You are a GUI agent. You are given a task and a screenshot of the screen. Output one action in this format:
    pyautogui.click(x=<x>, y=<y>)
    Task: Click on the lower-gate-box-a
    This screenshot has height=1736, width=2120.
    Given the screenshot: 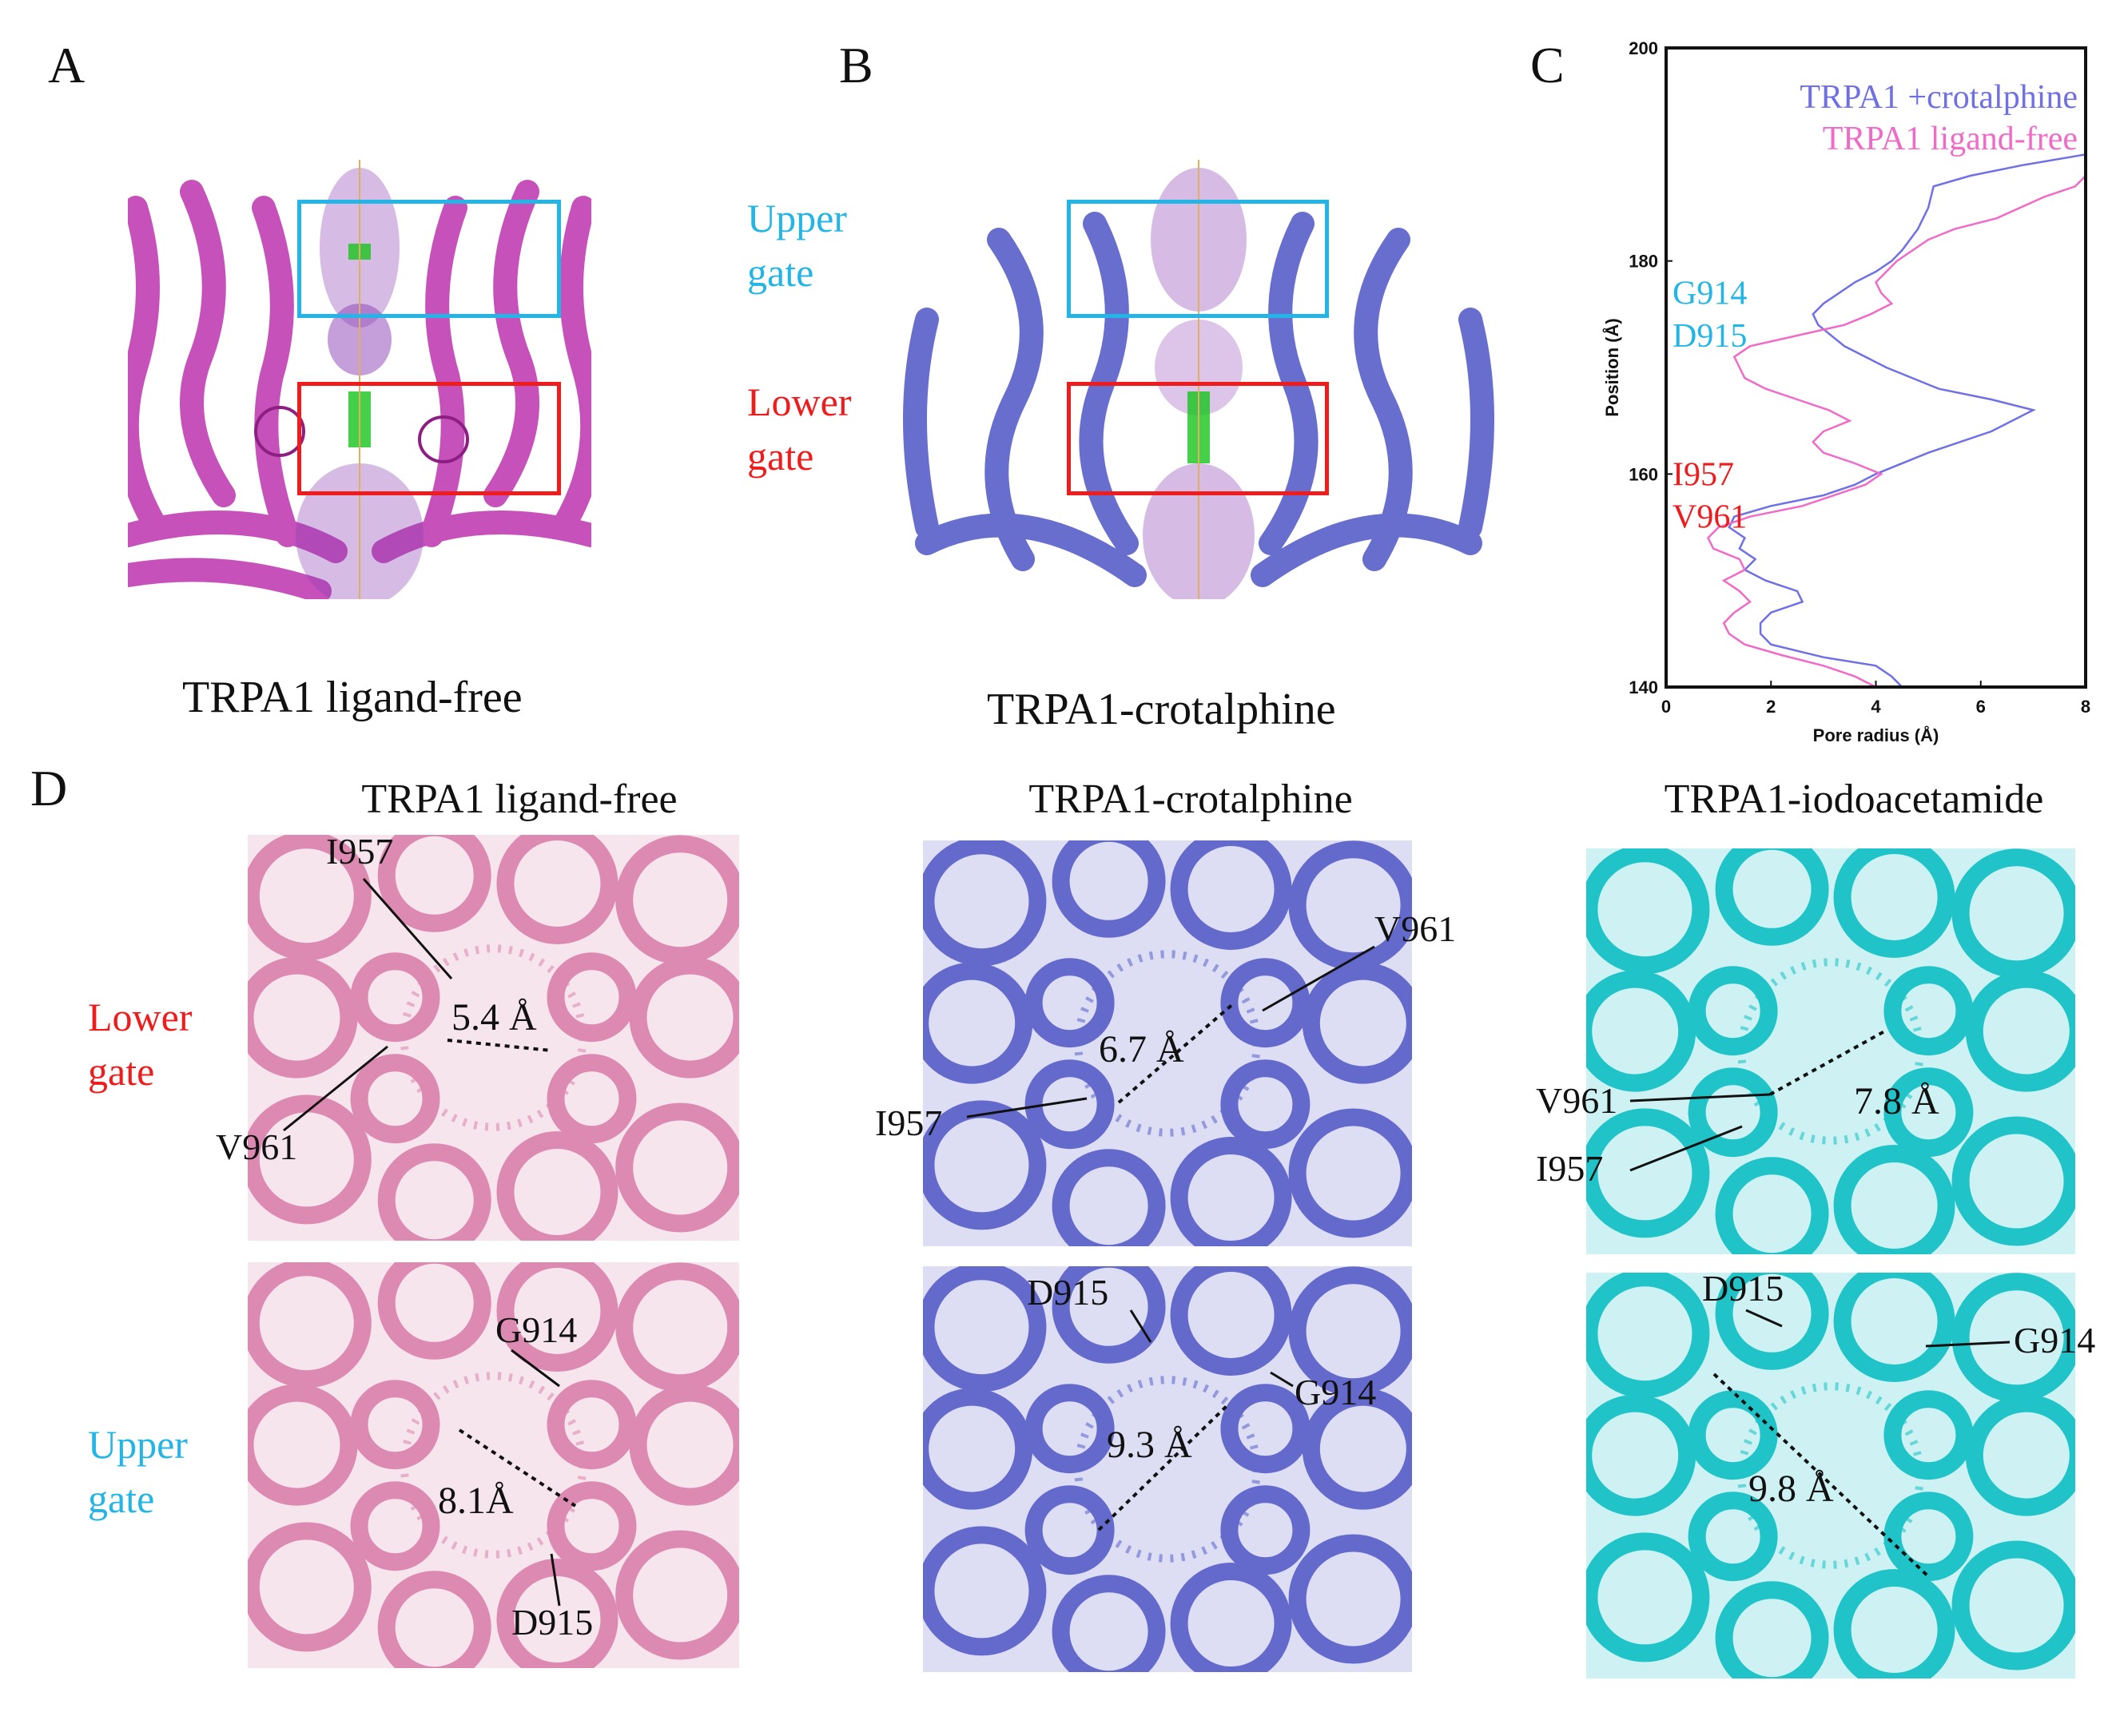 What is the action you would take?
    pyautogui.click(x=429, y=439)
    